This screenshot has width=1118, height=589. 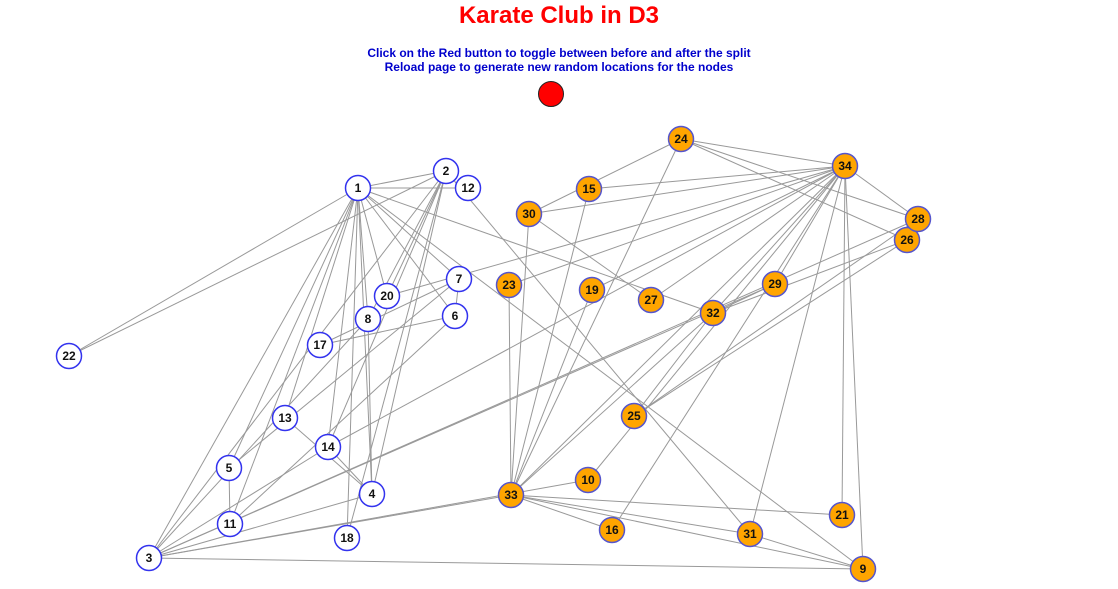 I want to click on node-label-10: 10, so click(x=588, y=480).